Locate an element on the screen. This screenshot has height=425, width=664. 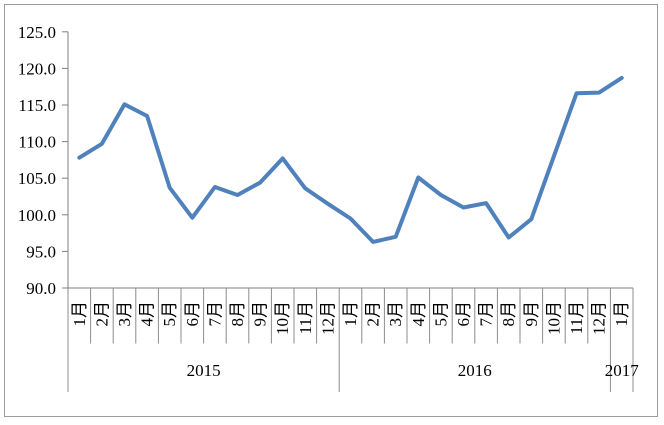
year-label: 2016 is located at coordinates (475, 370).